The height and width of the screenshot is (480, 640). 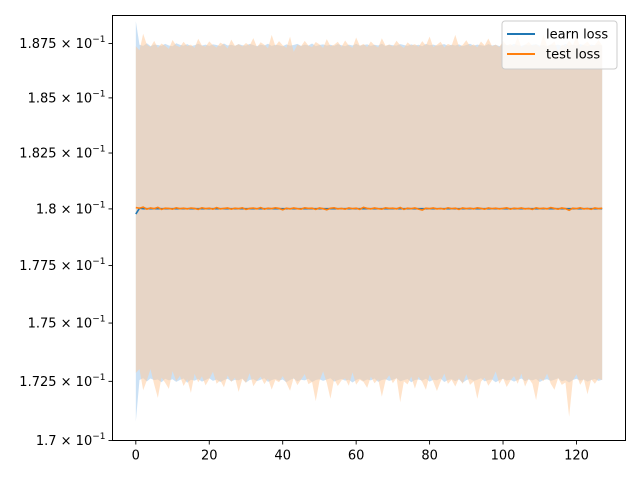 What do you see at coordinates (559, 45) in the screenshot?
I see `legend: learn loss test loss` at bounding box center [559, 45].